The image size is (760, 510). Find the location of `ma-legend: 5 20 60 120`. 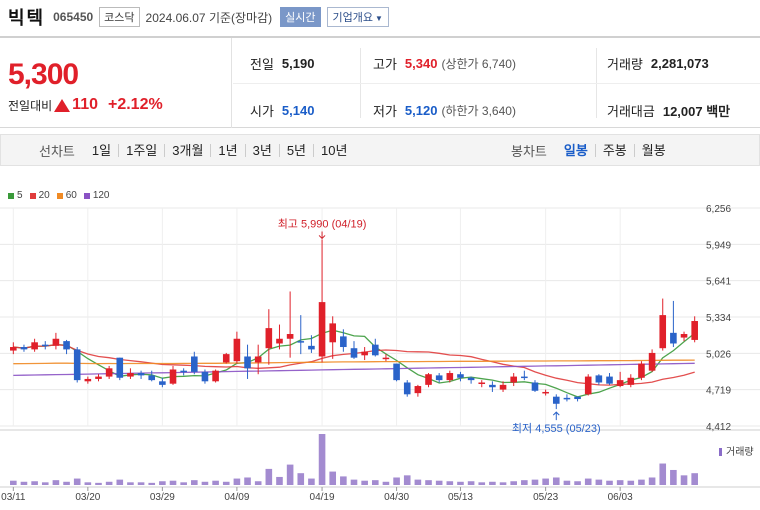

ma-legend: 5 20 60 120 is located at coordinates (62, 195).